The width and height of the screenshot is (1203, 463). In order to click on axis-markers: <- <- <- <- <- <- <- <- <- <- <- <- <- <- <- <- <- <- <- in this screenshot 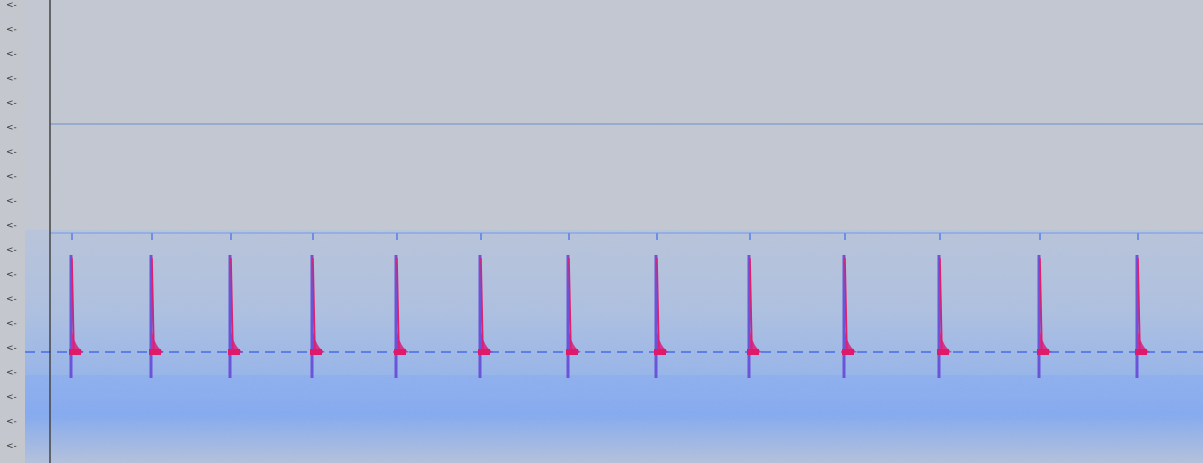, I will do `click(11, 226)`.